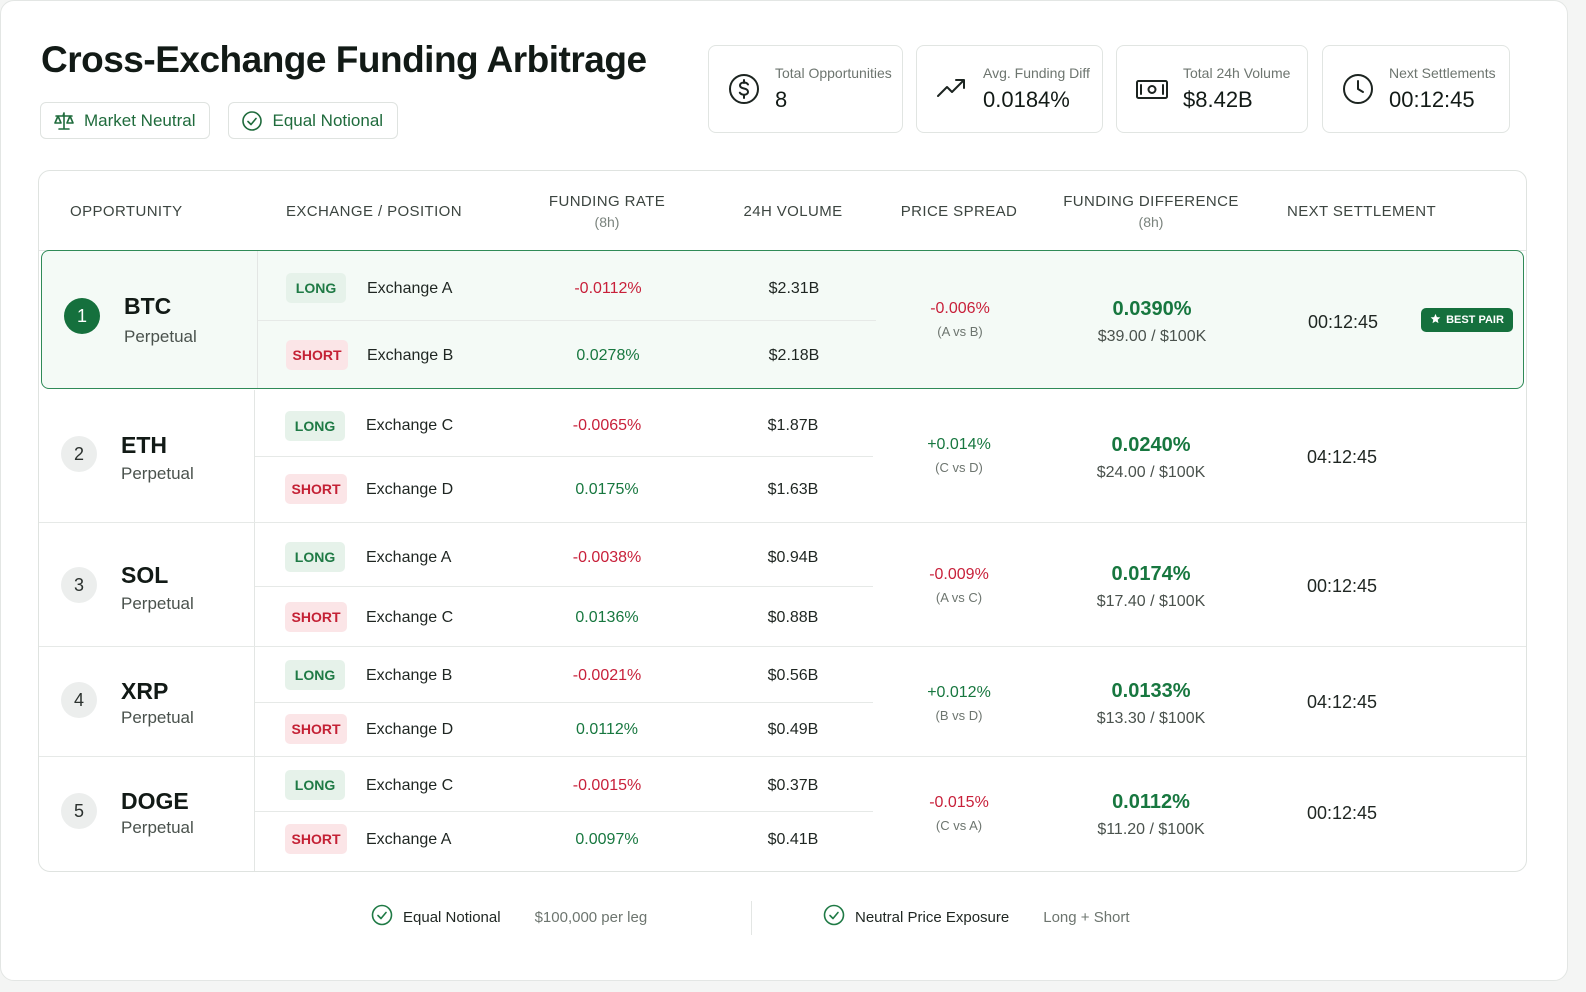  Describe the element at coordinates (1467, 320) in the screenshot. I see `best-pair-badge: BEST PAIR` at that location.